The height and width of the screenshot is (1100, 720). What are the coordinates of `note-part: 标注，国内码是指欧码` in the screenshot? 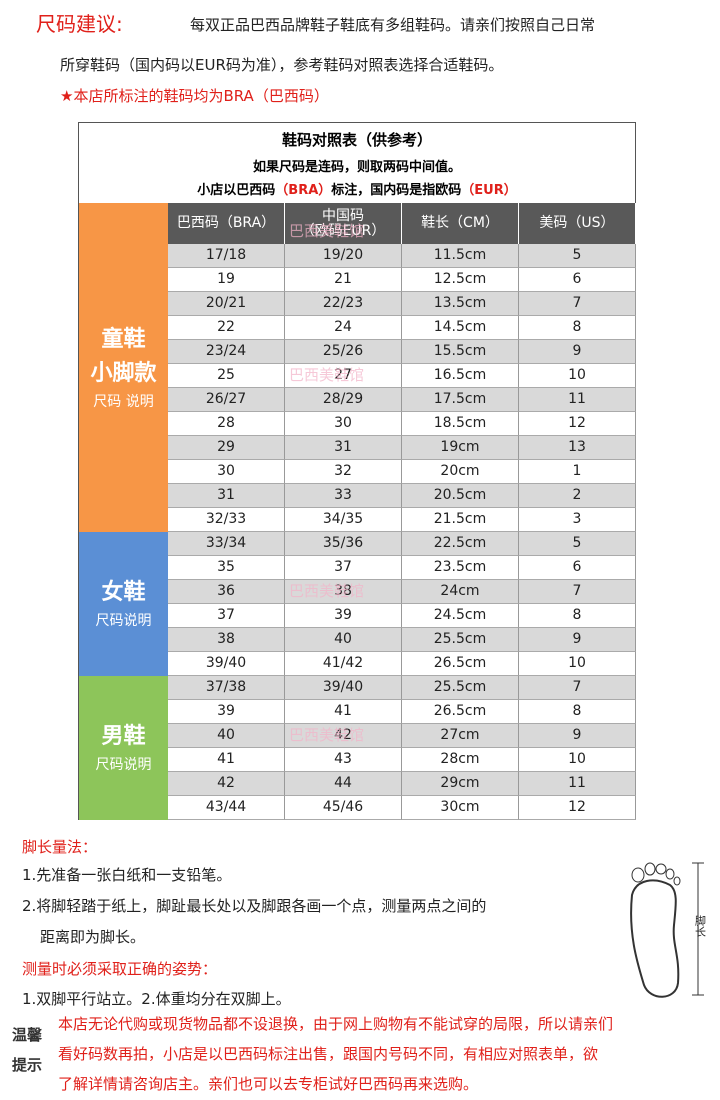 It's located at (396, 190).